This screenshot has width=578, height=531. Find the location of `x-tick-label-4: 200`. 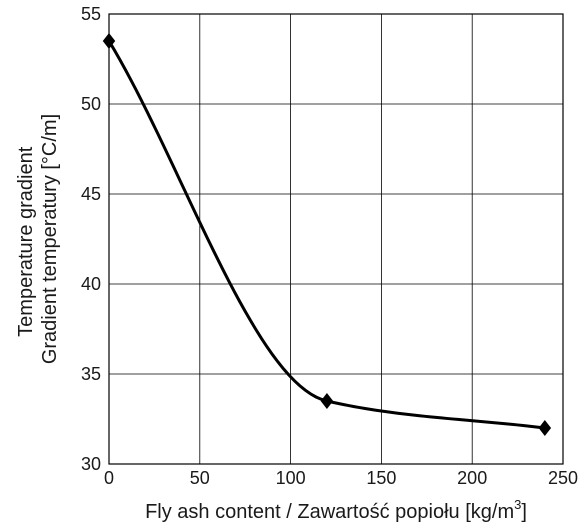

x-tick-label-4: 200 is located at coordinates (472, 478).